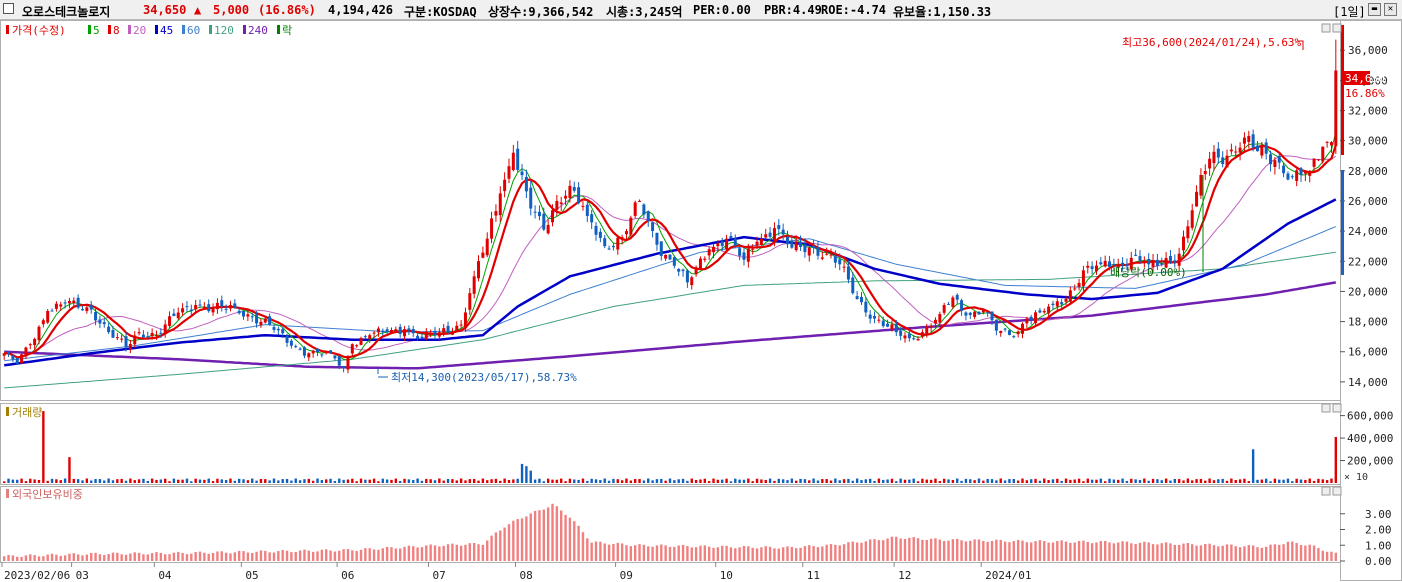  Describe the element at coordinates (1378, 545) in the screenshot. I see `foreign-tick-label: 1.00` at that location.